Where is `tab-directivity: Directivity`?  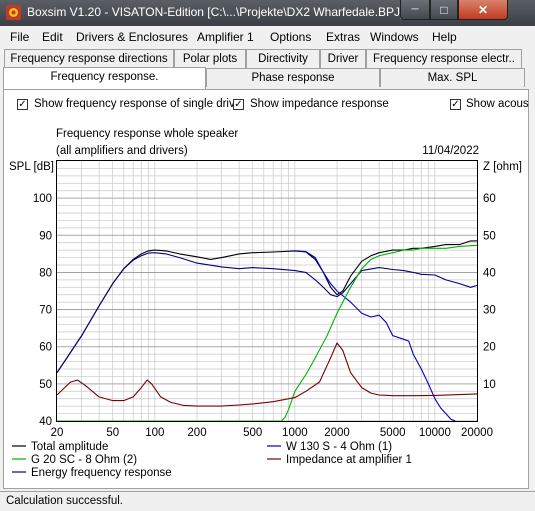
tab-directivity: Directivity is located at coordinates (283, 58).